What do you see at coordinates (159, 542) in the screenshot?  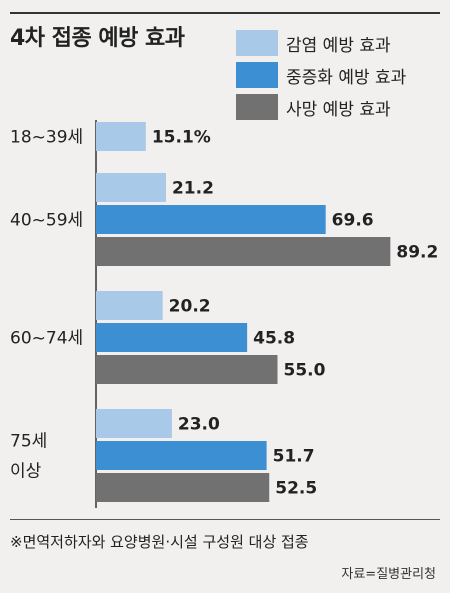 I see `footnote: ※면역저하자와 요양병원·시설 구성원 대상 접종` at bounding box center [159, 542].